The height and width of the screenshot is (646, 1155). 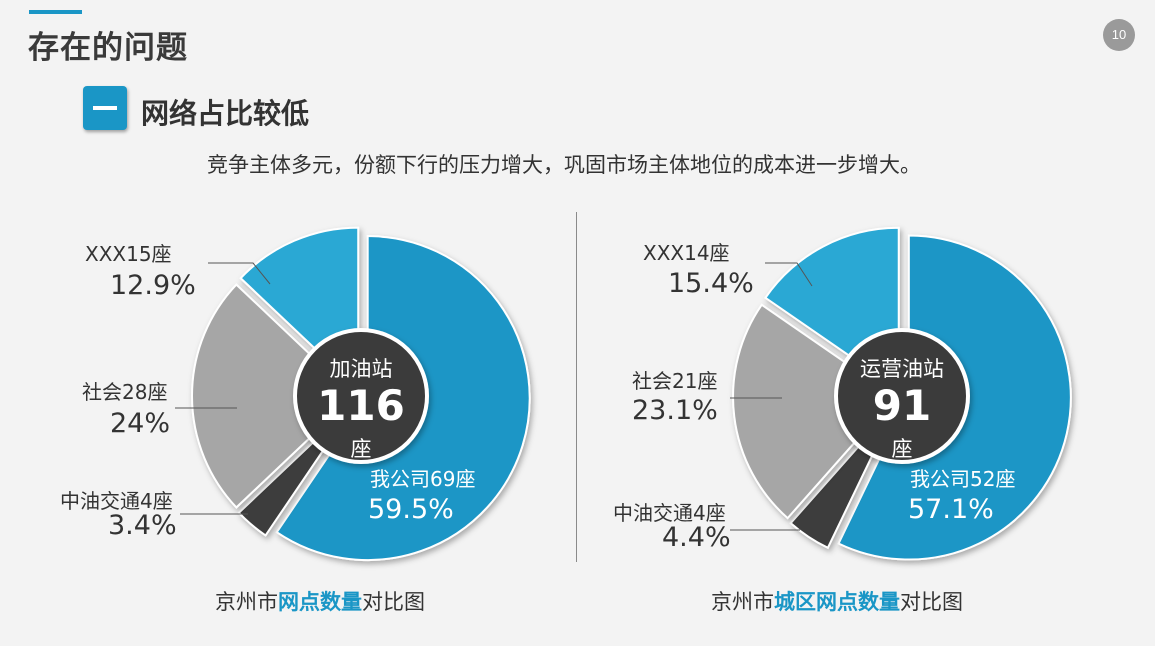 I want to click on chart-caption-total: 京州市网点数量对比图, so click(x=320, y=601).